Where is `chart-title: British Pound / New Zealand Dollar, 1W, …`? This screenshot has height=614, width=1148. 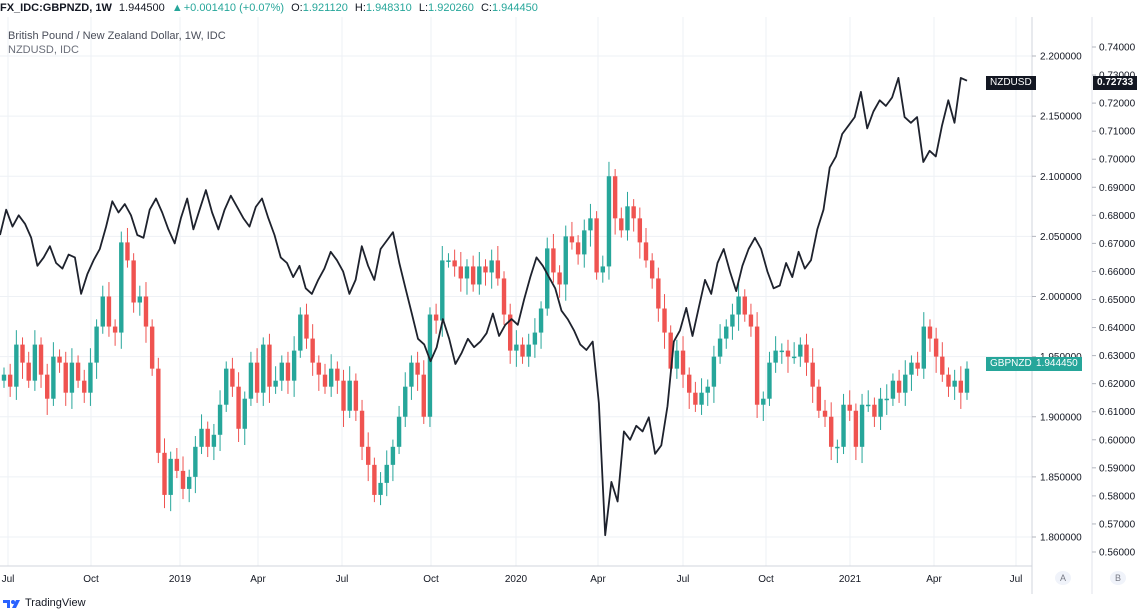
chart-title: British Pound / New Zealand Dollar, 1W, … is located at coordinates (117, 36).